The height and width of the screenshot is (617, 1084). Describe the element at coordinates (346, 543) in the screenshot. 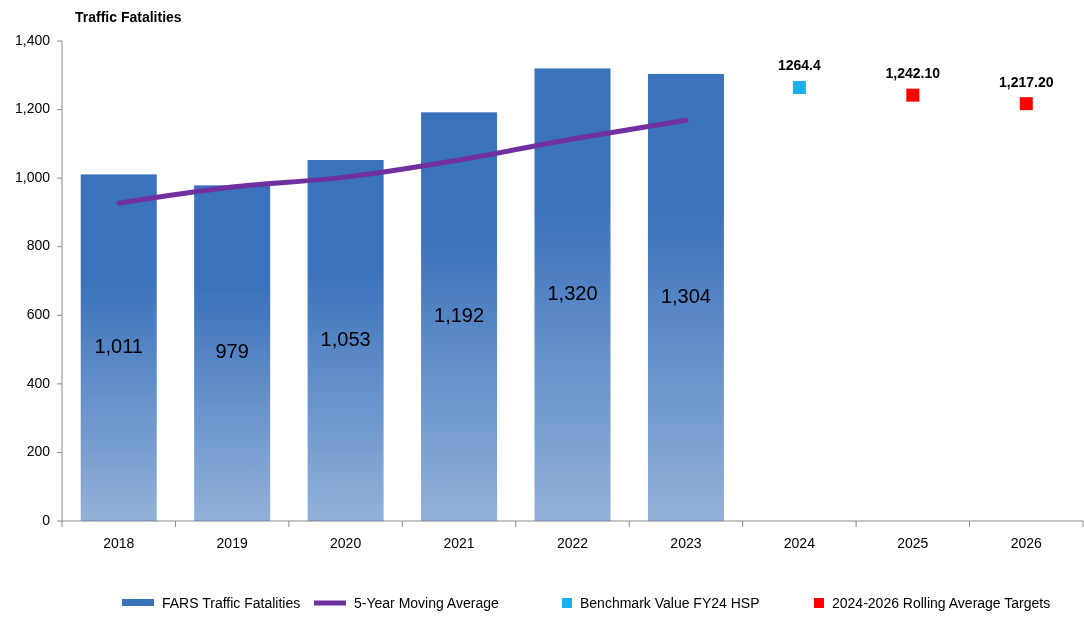

I see `x-tick-label: 2020` at that location.